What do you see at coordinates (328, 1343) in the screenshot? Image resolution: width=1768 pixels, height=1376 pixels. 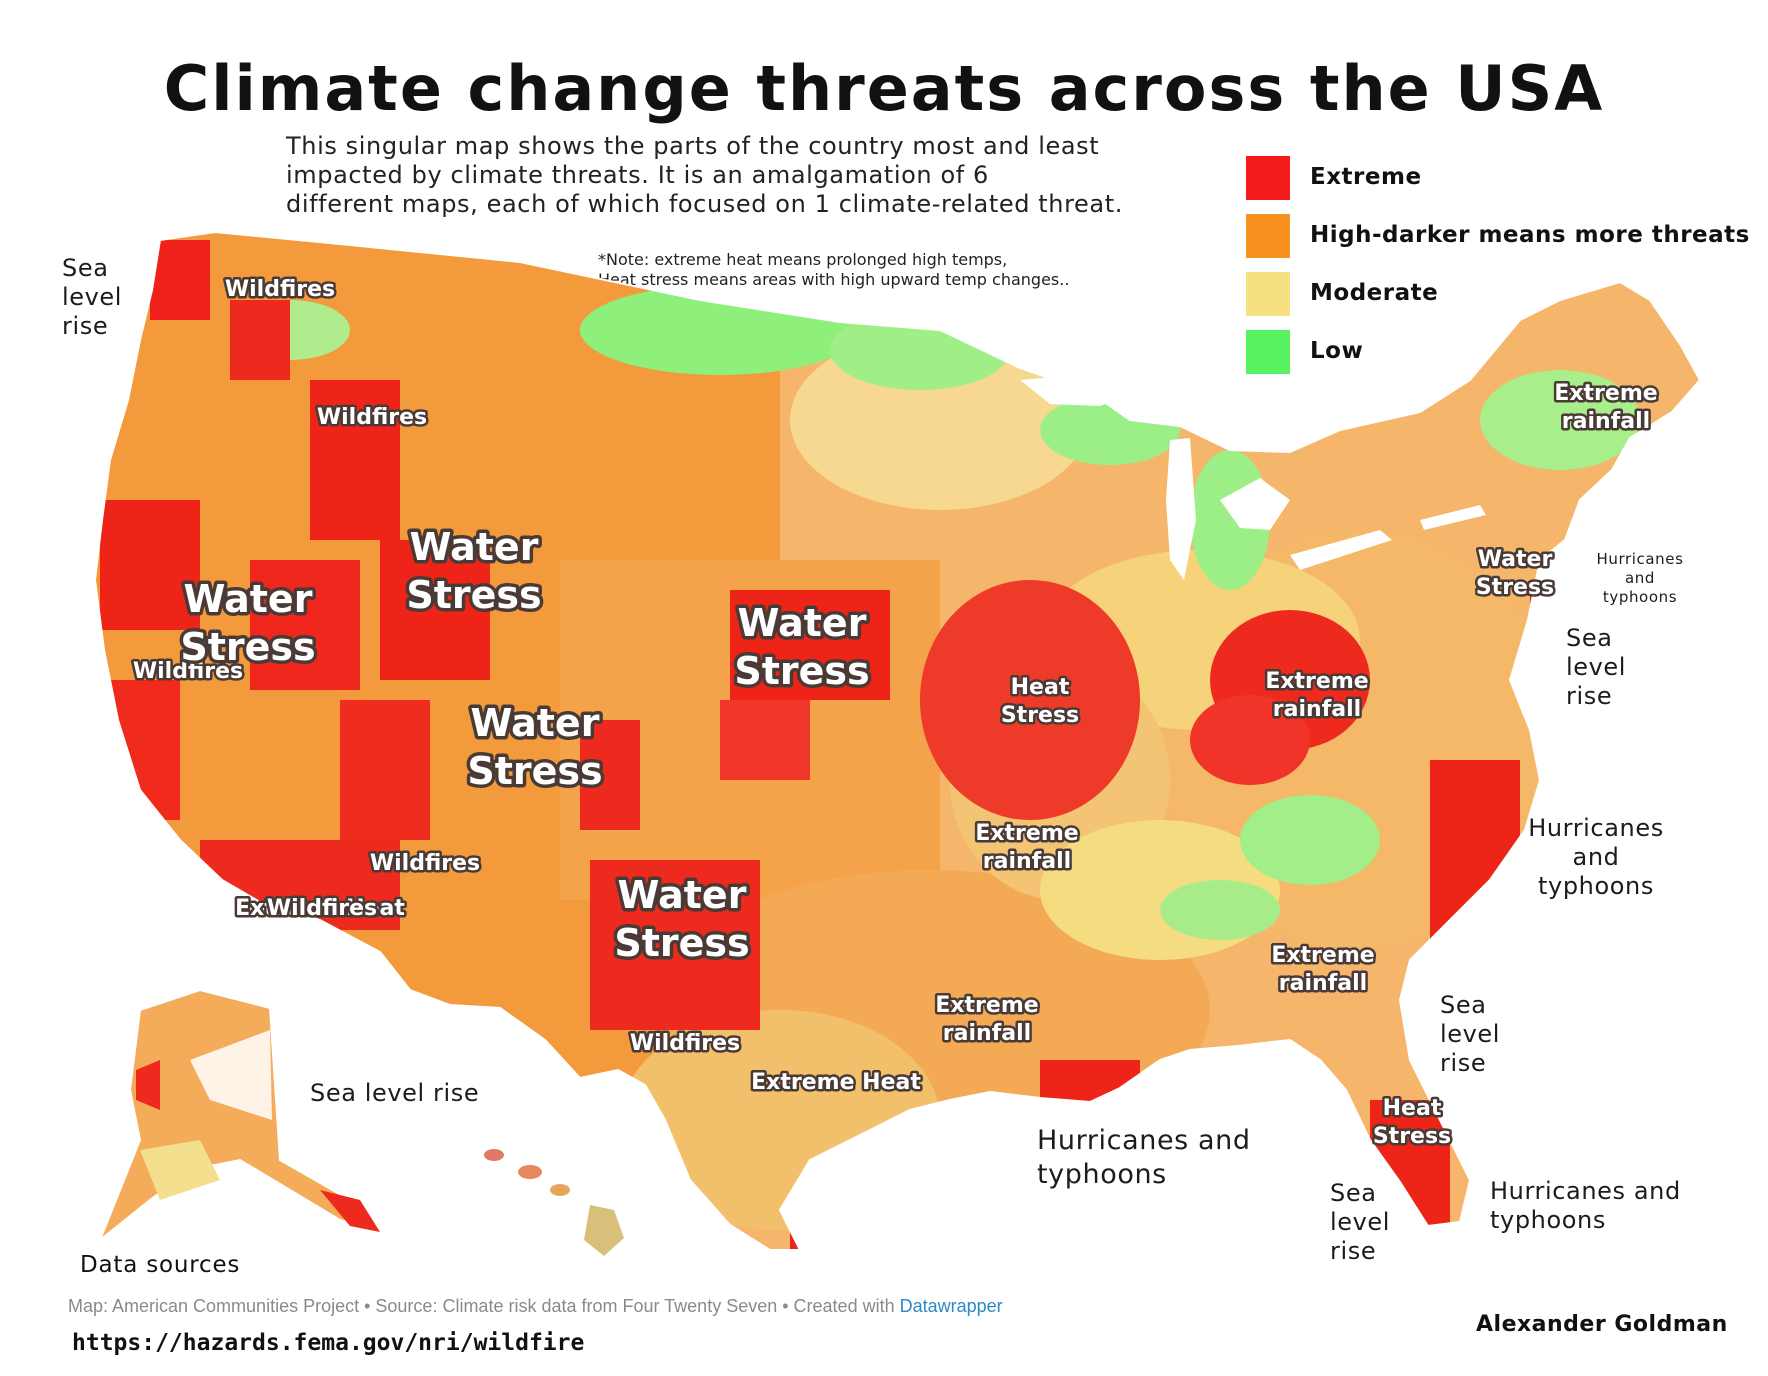 I see `source-url: https://hazards.fema.gov/nri/wildfire` at bounding box center [328, 1343].